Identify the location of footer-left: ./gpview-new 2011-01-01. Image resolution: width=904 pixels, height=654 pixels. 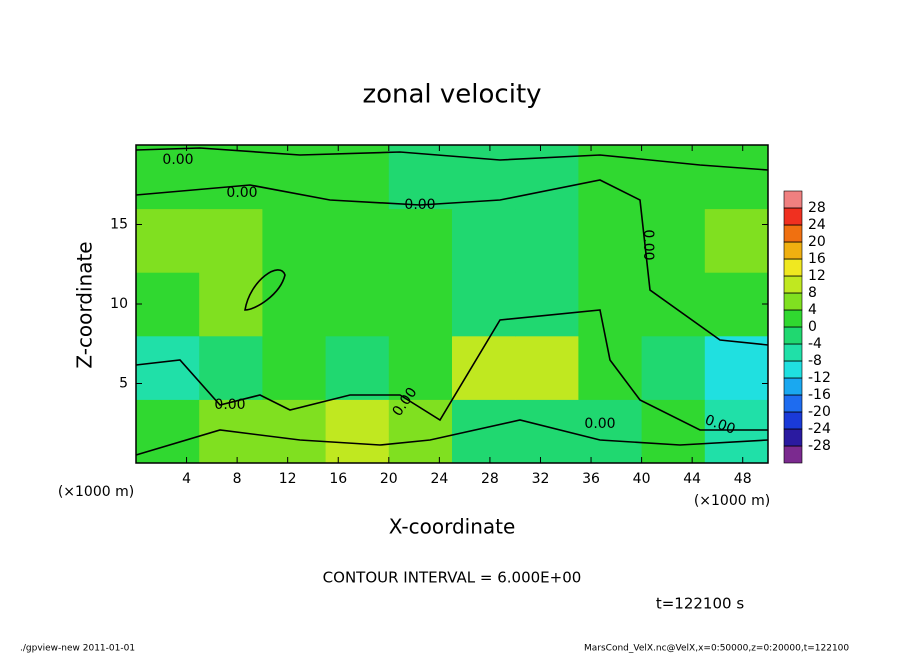
(77, 649).